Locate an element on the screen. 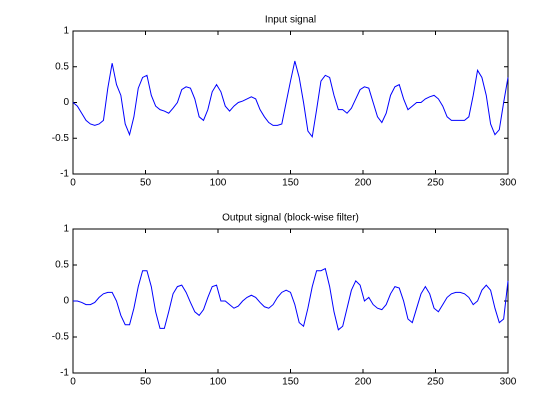  chart-title: Output signal (block-wise filter) is located at coordinates (290, 218).